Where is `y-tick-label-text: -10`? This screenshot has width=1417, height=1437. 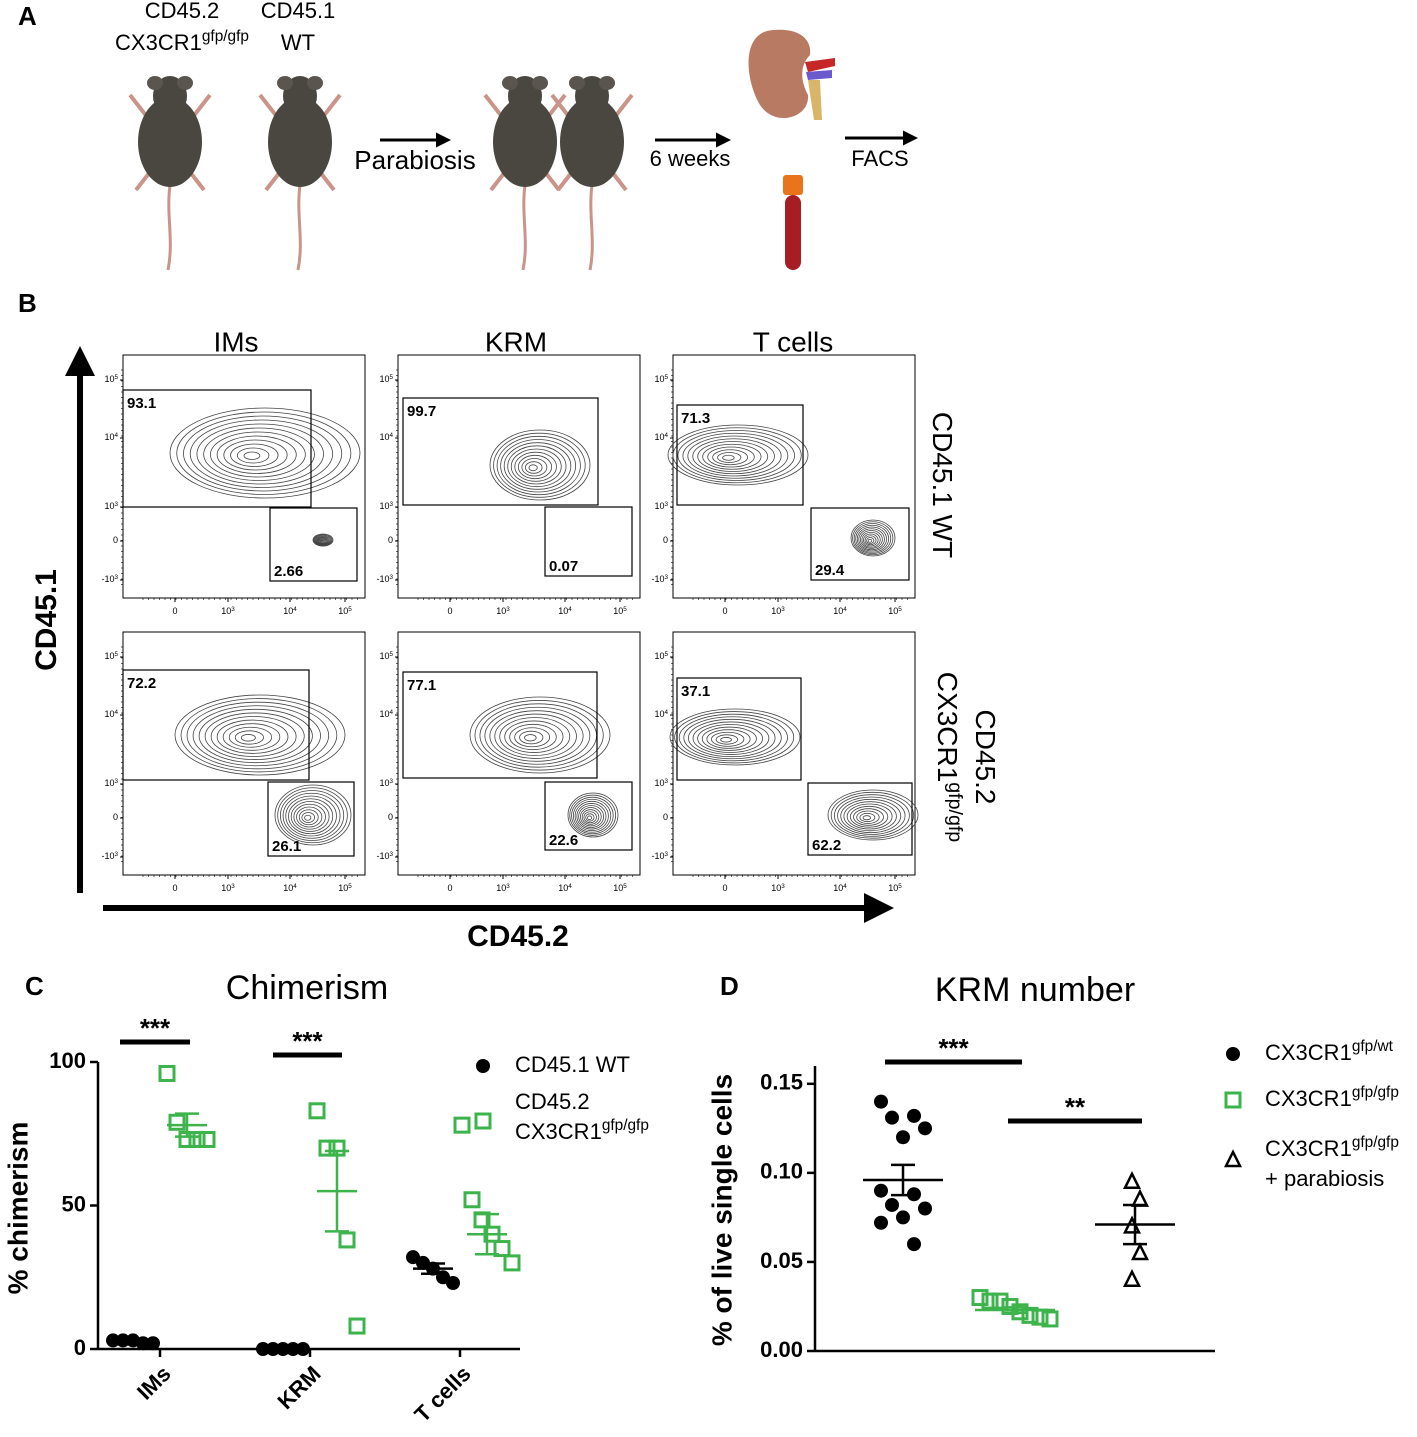
y-tick-label-text: -10 is located at coordinates (657, 579).